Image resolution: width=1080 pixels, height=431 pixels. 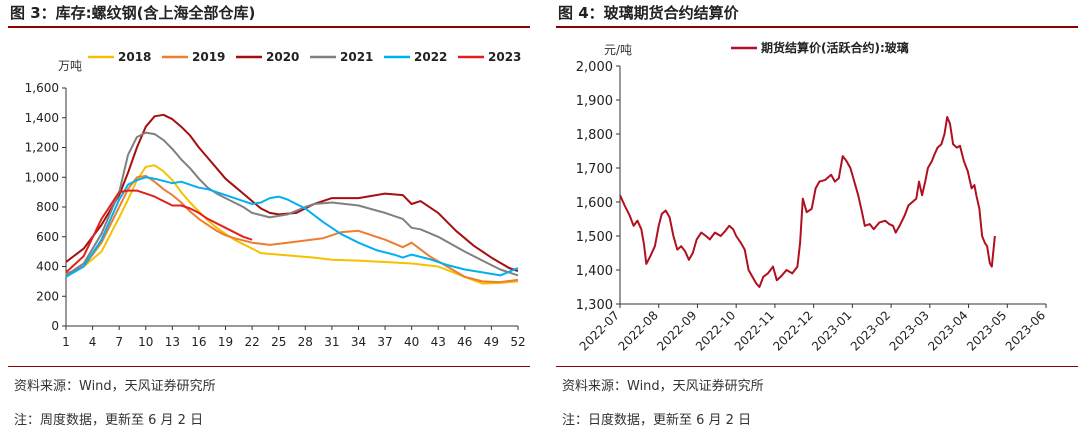 What do you see at coordinates (648, 13) in the screenshot?
I see `right-chart-title: 图 4：玻璃期货合约结算价` at bounding box center [648, 13].